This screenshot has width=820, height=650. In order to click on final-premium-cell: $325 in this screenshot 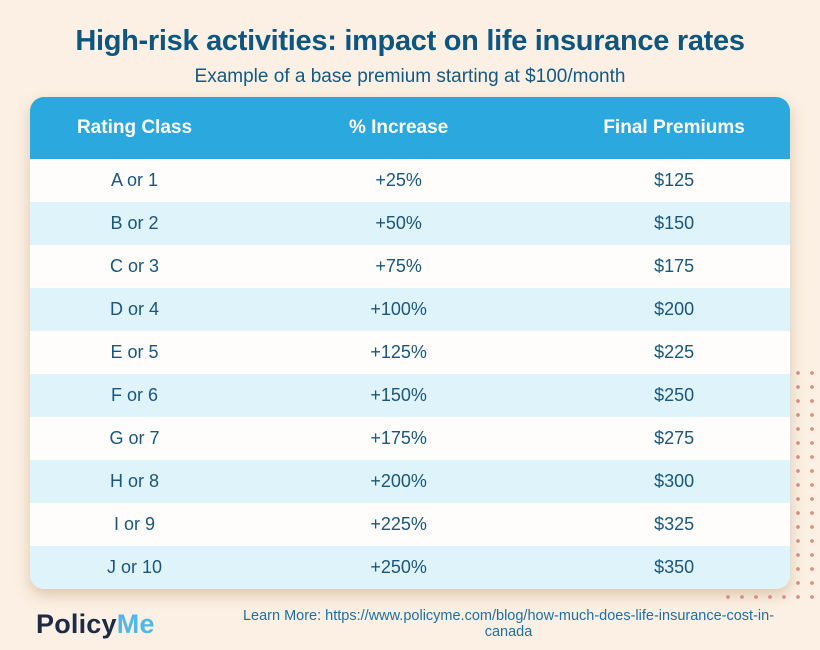, I will do `click(674, 524)`.